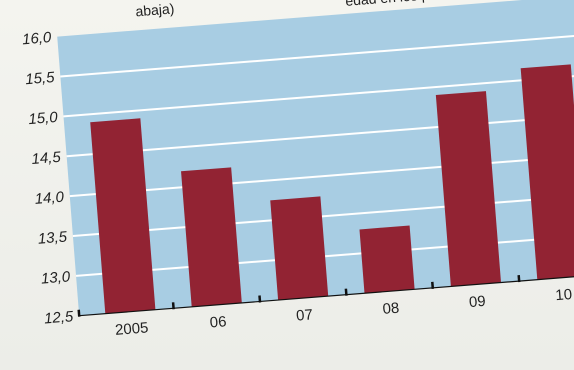  I want to click on y-tick-label: 13,5, so click(52, 237).